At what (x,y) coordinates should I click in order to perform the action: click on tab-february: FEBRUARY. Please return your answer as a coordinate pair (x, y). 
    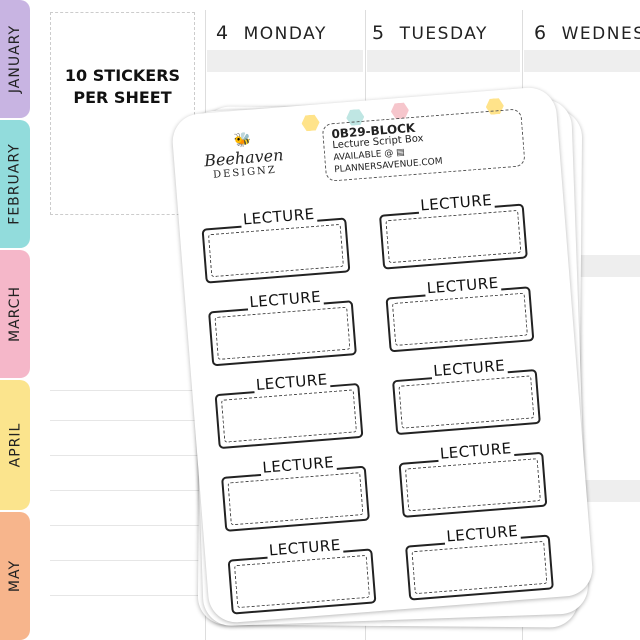
    Looking at the image, I should click on (15, 184).